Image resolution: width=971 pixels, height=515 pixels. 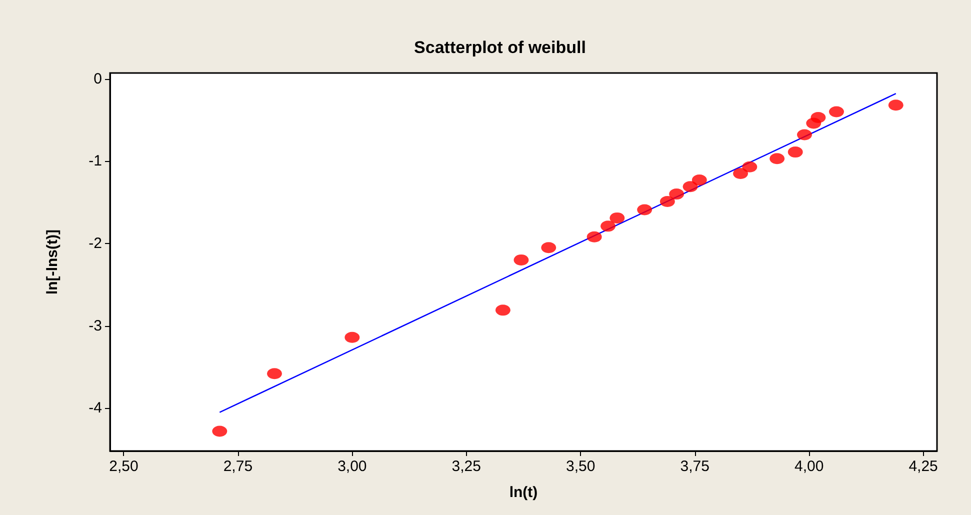 I want to click on y-tick-label: -4, so click(x=95, y=408).